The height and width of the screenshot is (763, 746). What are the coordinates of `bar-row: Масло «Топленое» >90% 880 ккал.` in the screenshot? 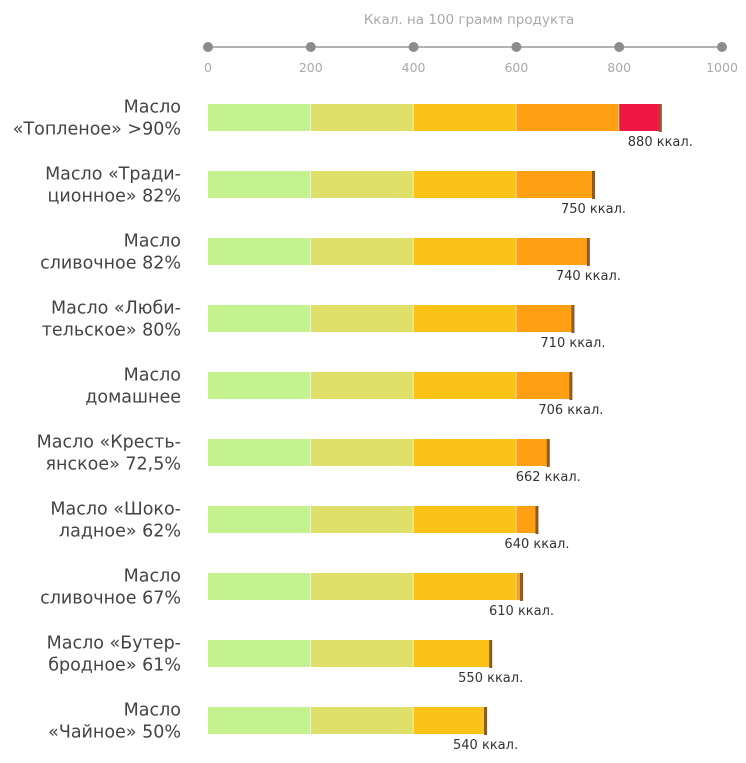 It's located at (353, 124).